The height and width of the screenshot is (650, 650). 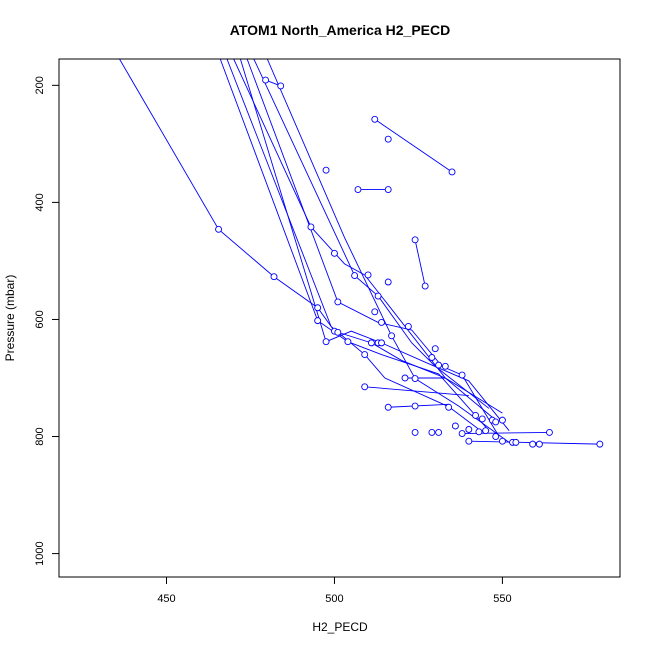 I want to click on x-axis: 450 500 550, so click(x=334, y=591).